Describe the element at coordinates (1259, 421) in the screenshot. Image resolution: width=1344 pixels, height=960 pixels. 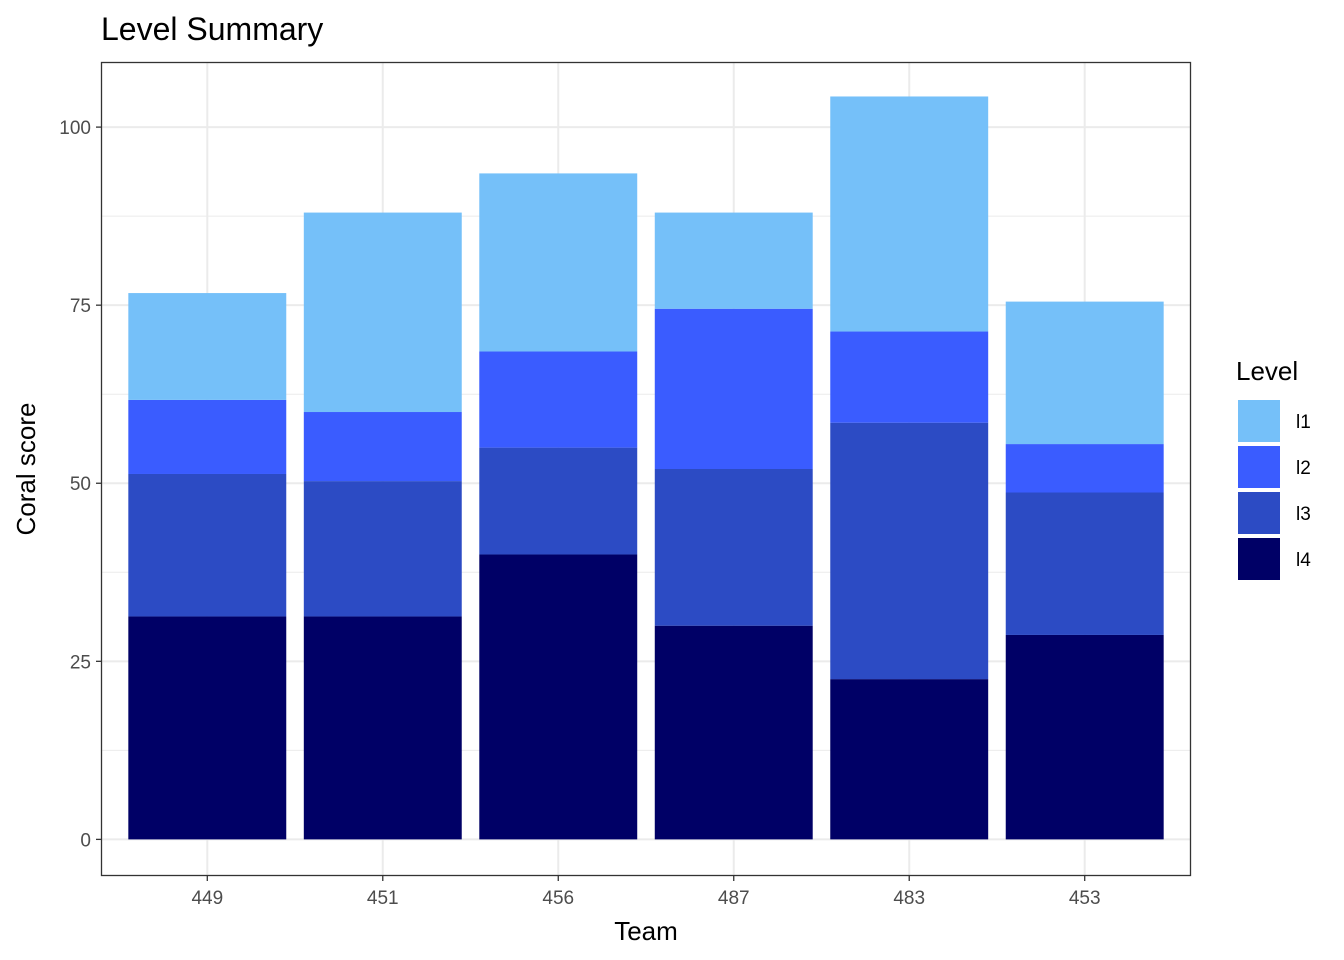
I see `legend-swatch-l1` at that location.